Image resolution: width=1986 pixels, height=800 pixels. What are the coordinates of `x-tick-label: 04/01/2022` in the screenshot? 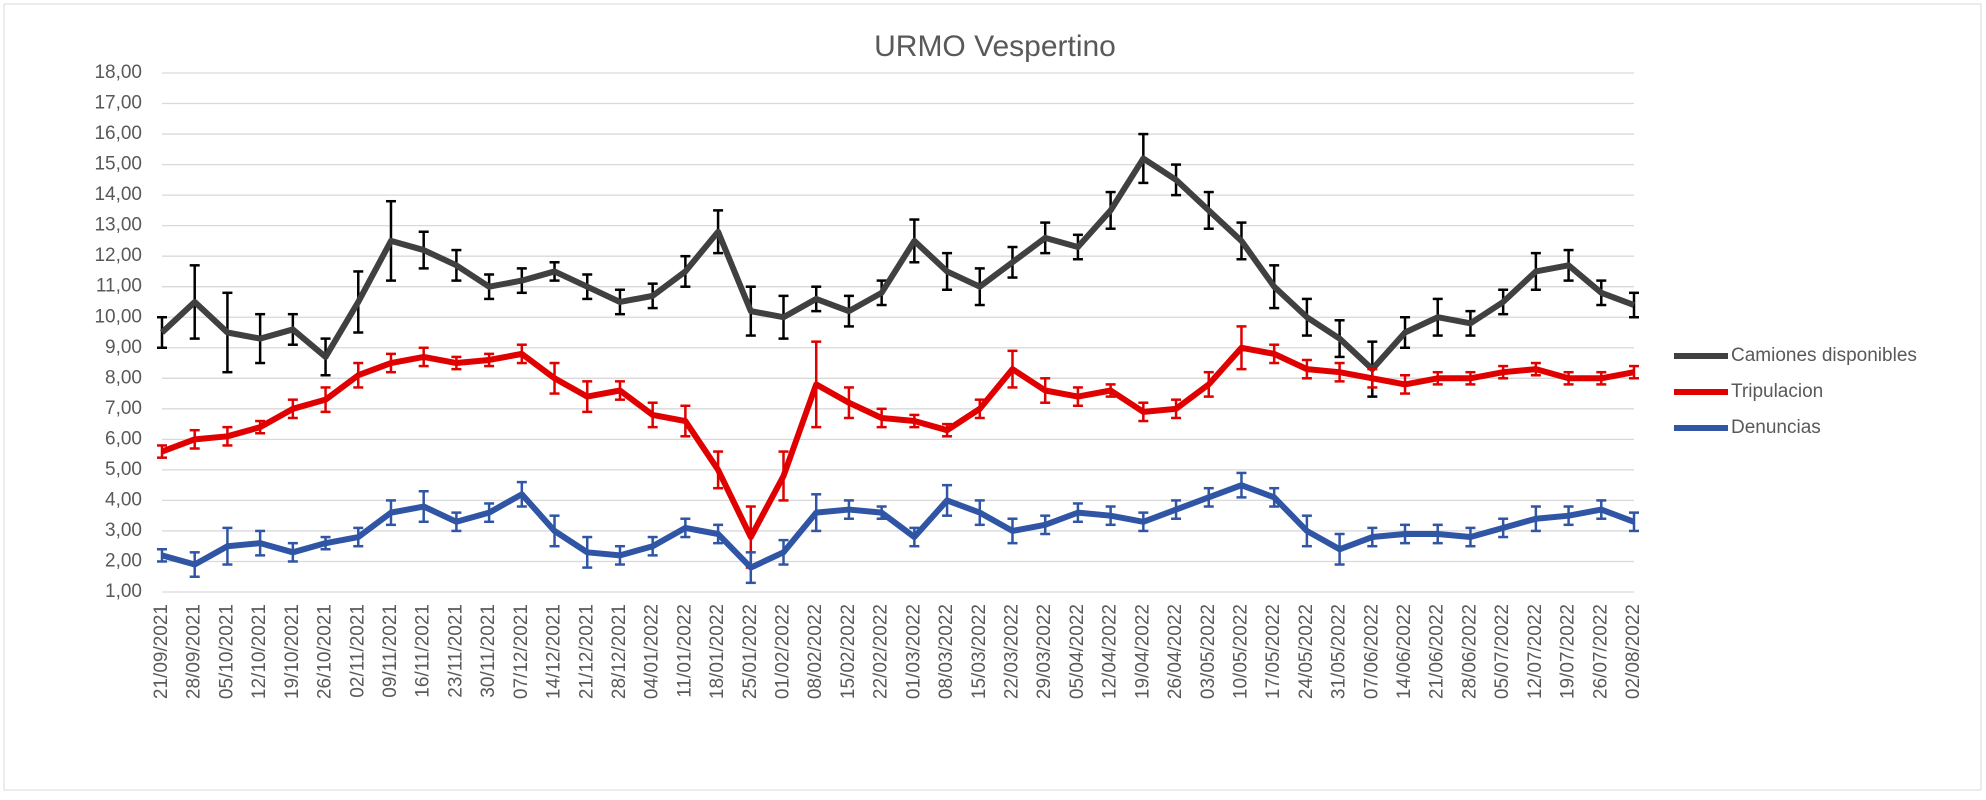 It's located at (652, 651).